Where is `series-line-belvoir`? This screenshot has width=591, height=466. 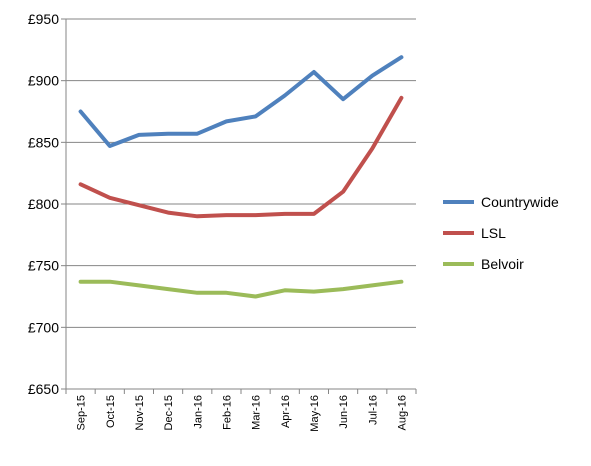
series-line-belvoir is located at coordinates (241, 289).